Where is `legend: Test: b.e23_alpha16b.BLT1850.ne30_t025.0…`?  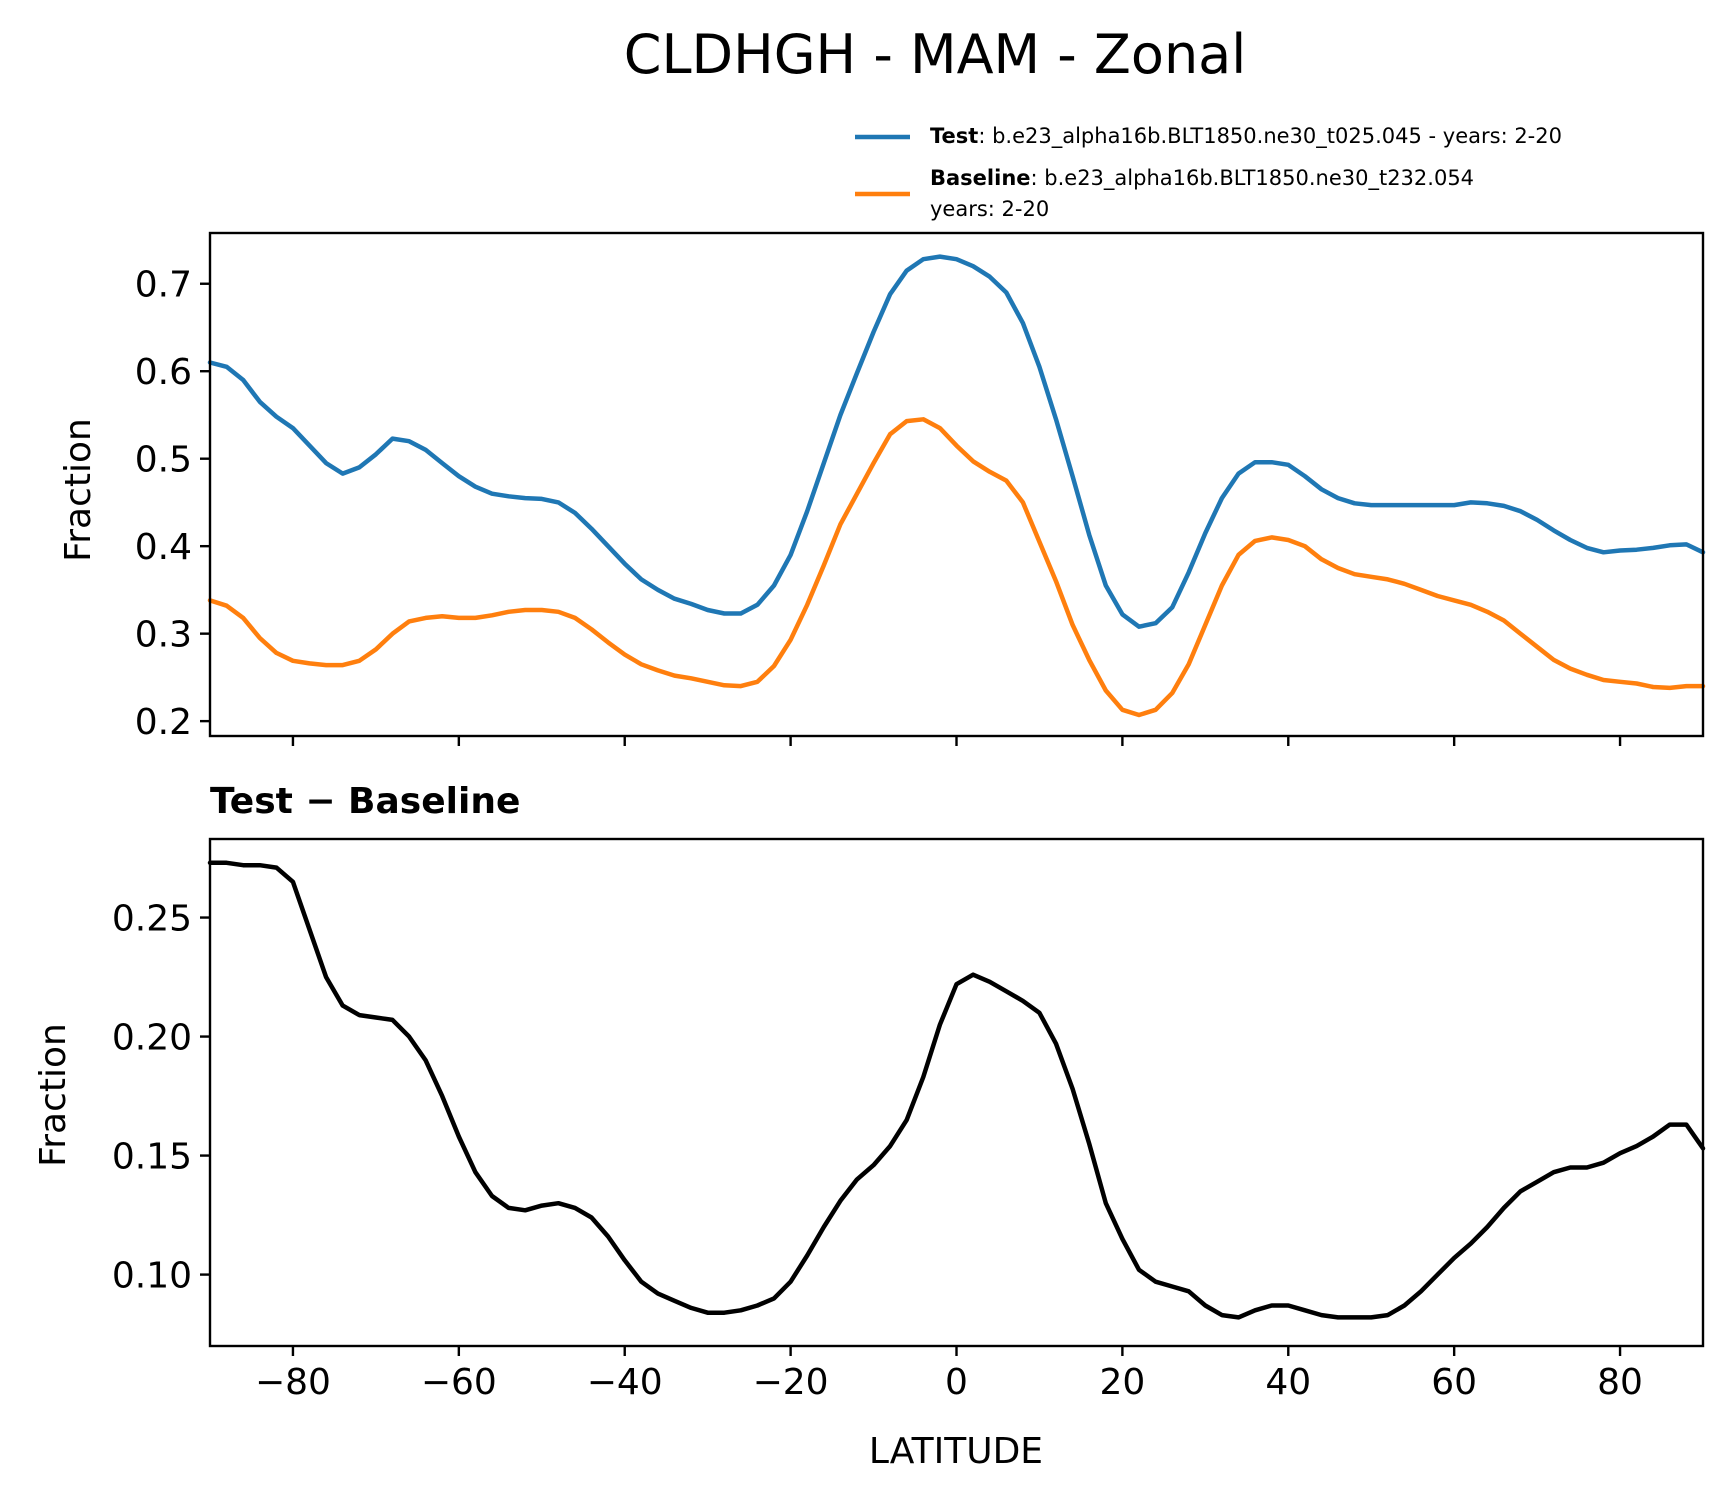 legend: Test: b.e23_alpha16b.BLT1850.ne30_t025.0… is located at coordinates (1208, 172).